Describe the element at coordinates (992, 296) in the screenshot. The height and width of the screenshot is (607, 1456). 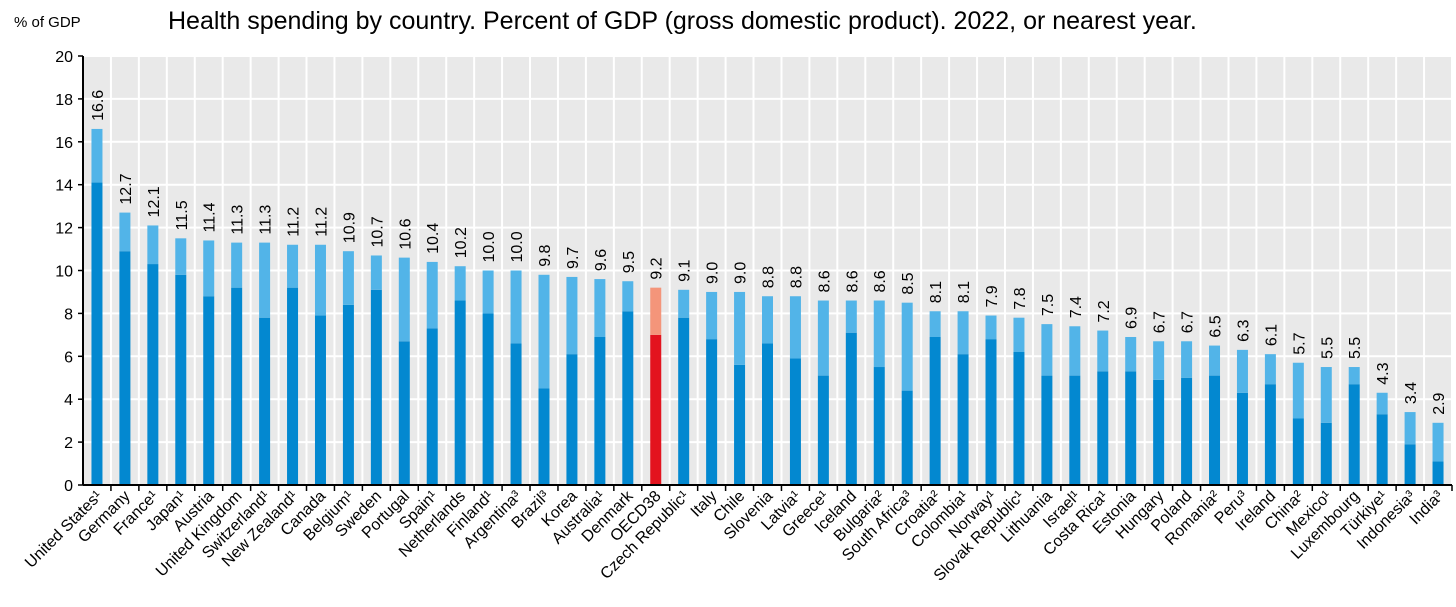
I see `value-label: 7.9` at that location.